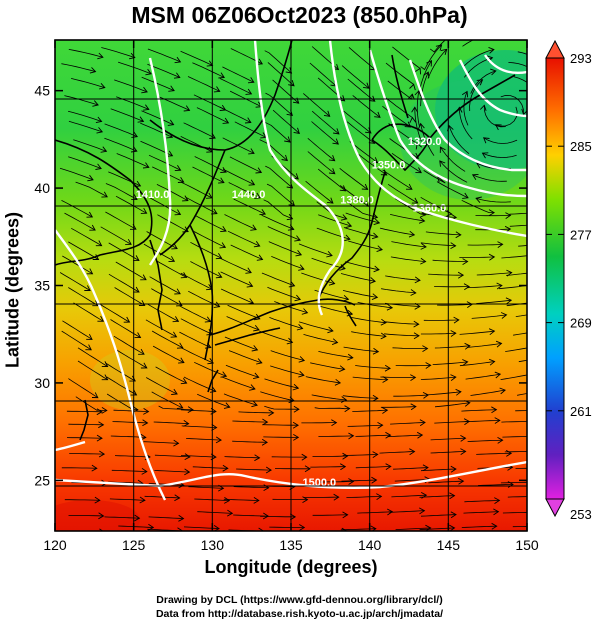 The width and height of the screenshot is (599, 625). Describe the element at coordinates (555, 278) in the screenshot. I see `colorbar-gradient` at that location.